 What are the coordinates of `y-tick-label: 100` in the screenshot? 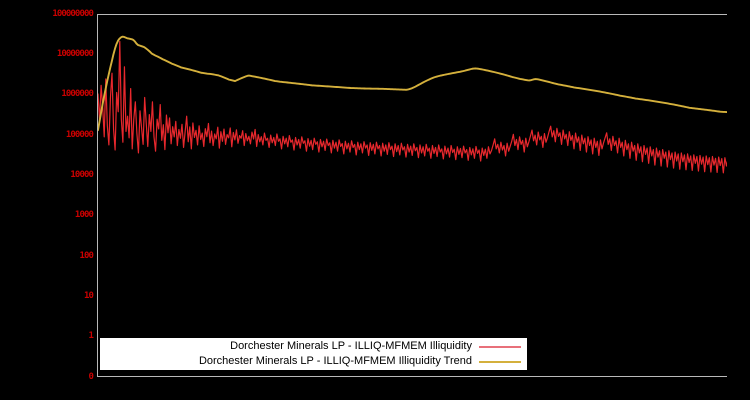 It's located at (86, 255).